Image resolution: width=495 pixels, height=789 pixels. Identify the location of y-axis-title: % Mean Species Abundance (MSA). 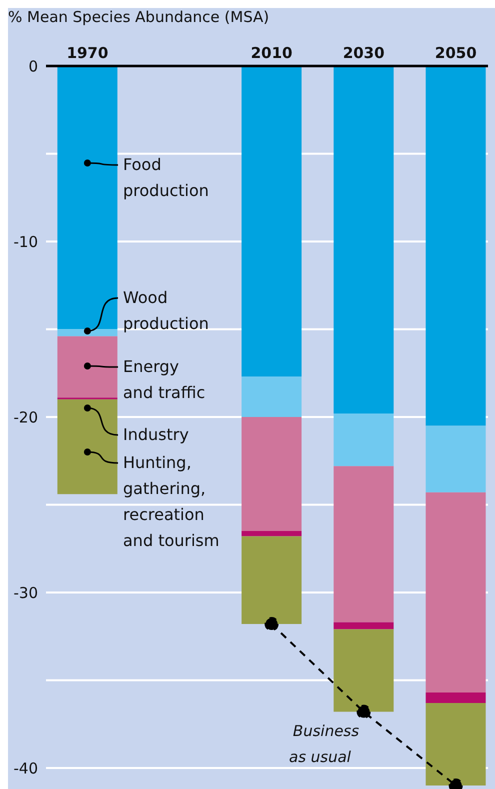
(139, 17).